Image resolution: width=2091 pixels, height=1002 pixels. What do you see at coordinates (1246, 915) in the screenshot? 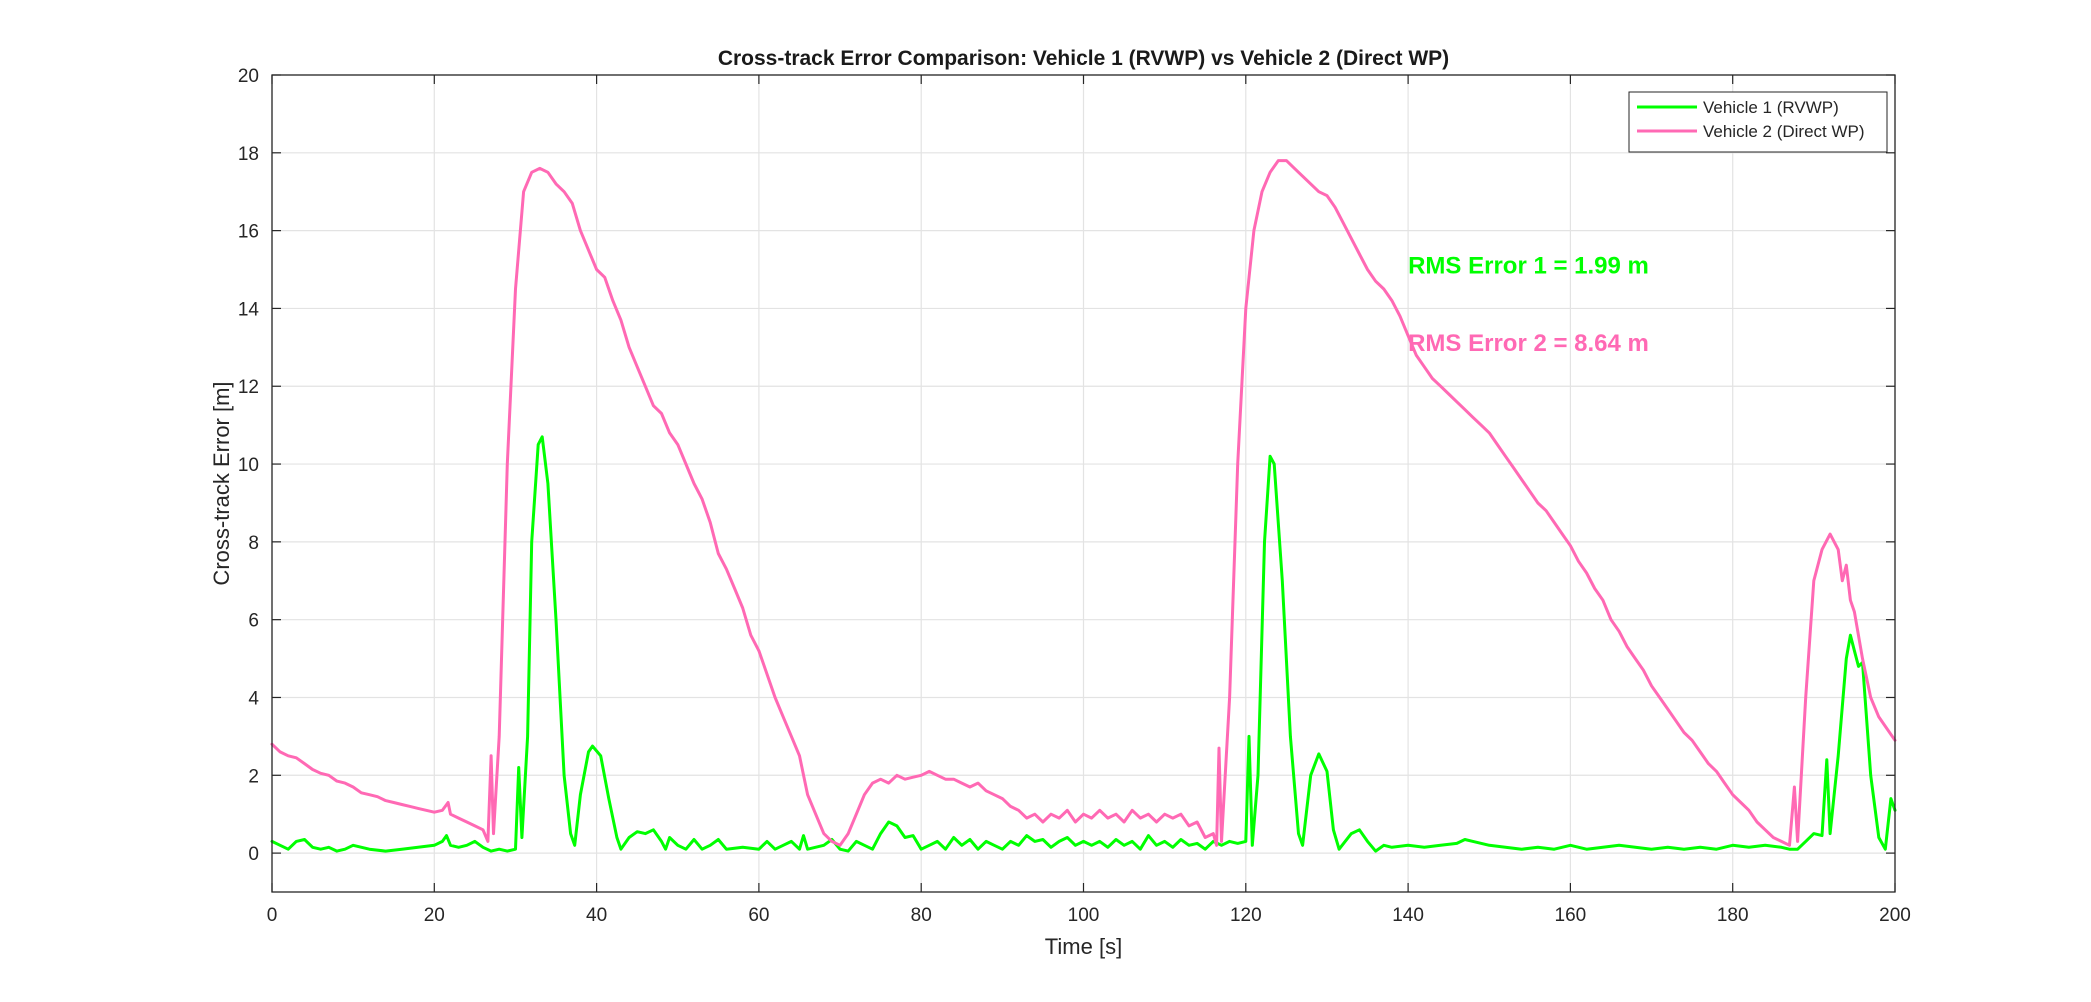
I see `x-tick-label: 120` at bounding box center [1246, 915].